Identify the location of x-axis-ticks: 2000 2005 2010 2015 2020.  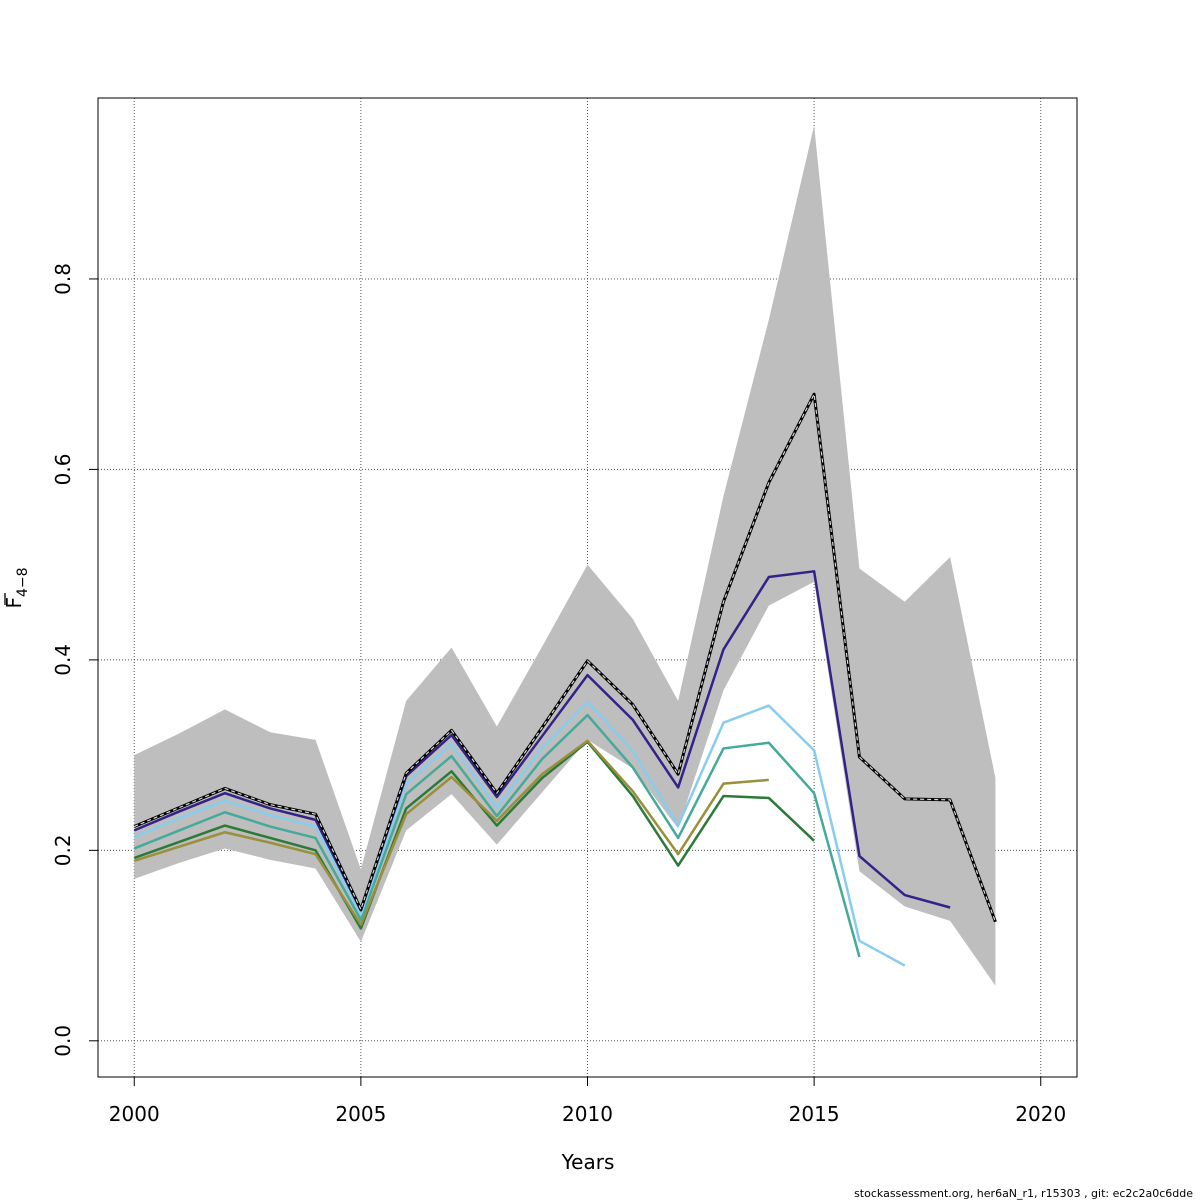
(587, 1101).